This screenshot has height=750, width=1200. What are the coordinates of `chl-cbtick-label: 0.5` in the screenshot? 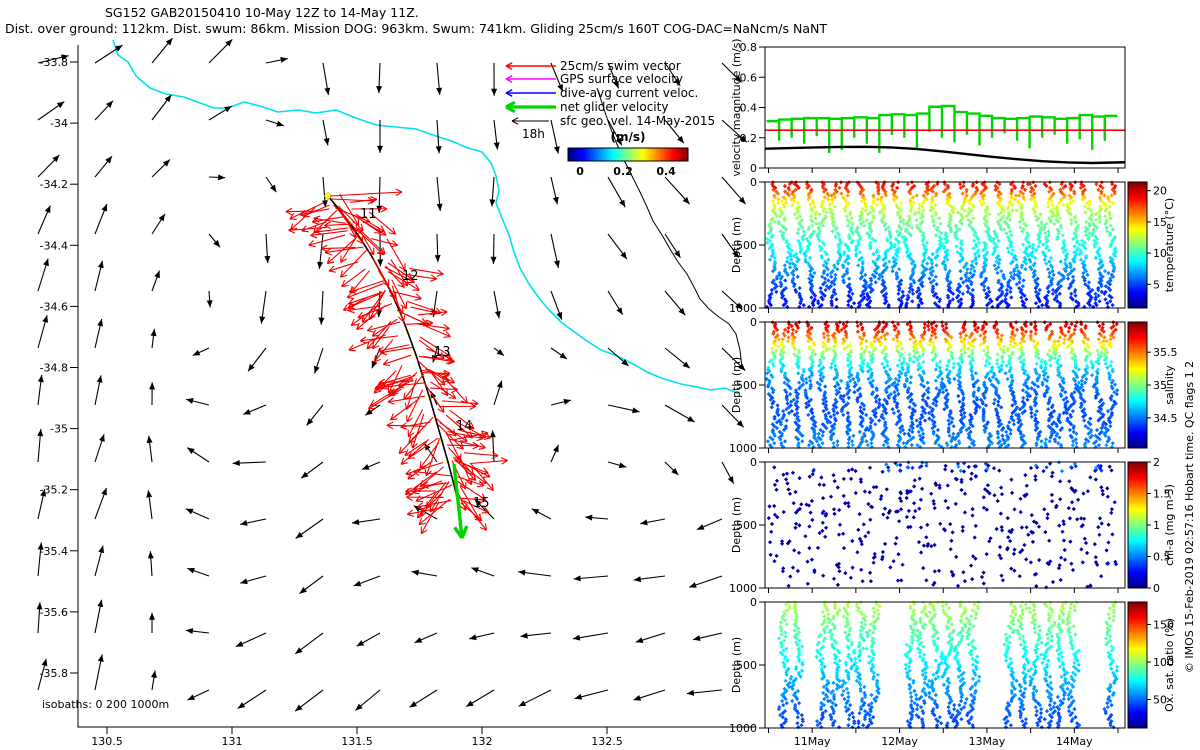 It's located at (1162, 557).